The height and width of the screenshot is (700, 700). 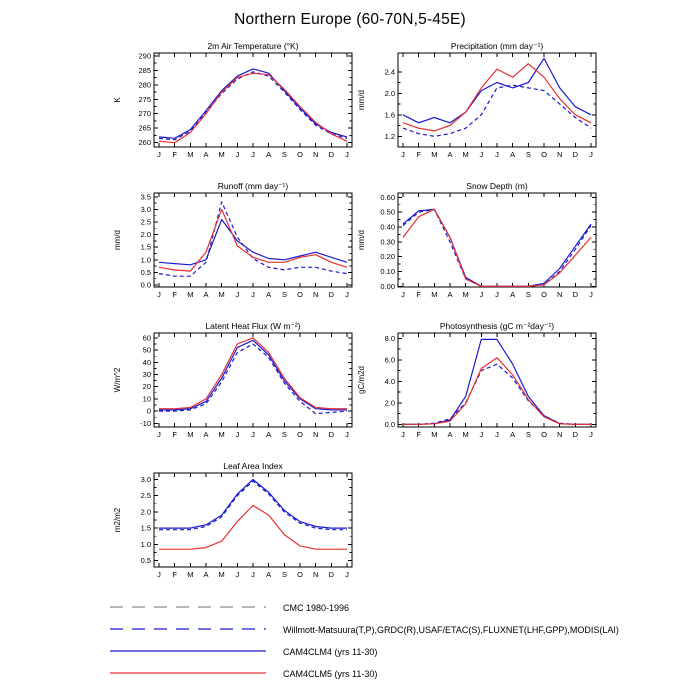 I want to click on y-tick-label: 50, so click(x=147, y=350).